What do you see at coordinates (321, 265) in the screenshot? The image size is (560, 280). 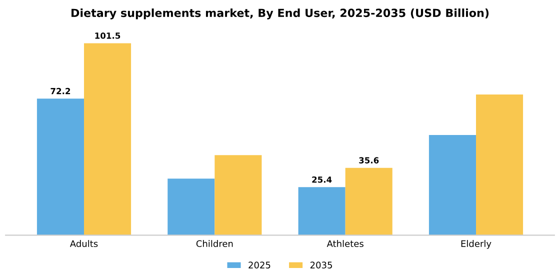 I see `legend-label: 2035` at bounding box center [321, 265].